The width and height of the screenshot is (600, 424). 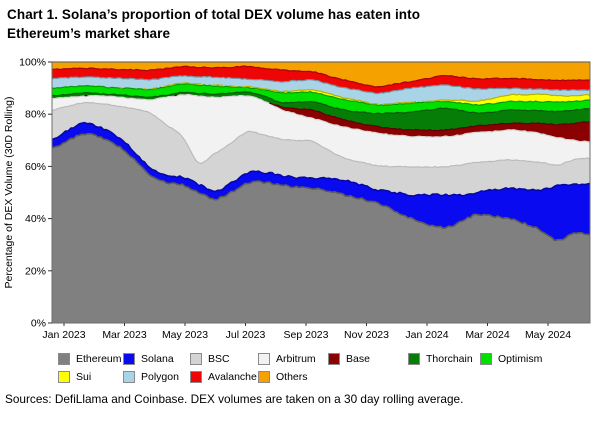 What do you see at coordinates (321, 85) in the screenshot?
I see `outline-polygon` at bounding box center [321, 85].